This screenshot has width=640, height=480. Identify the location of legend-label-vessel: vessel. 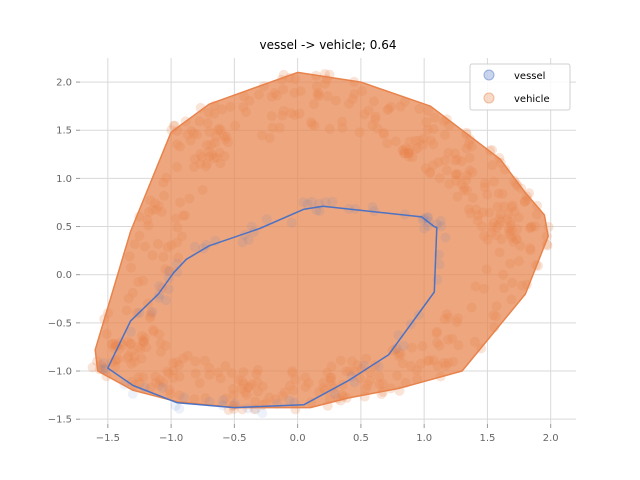
(529, 76).